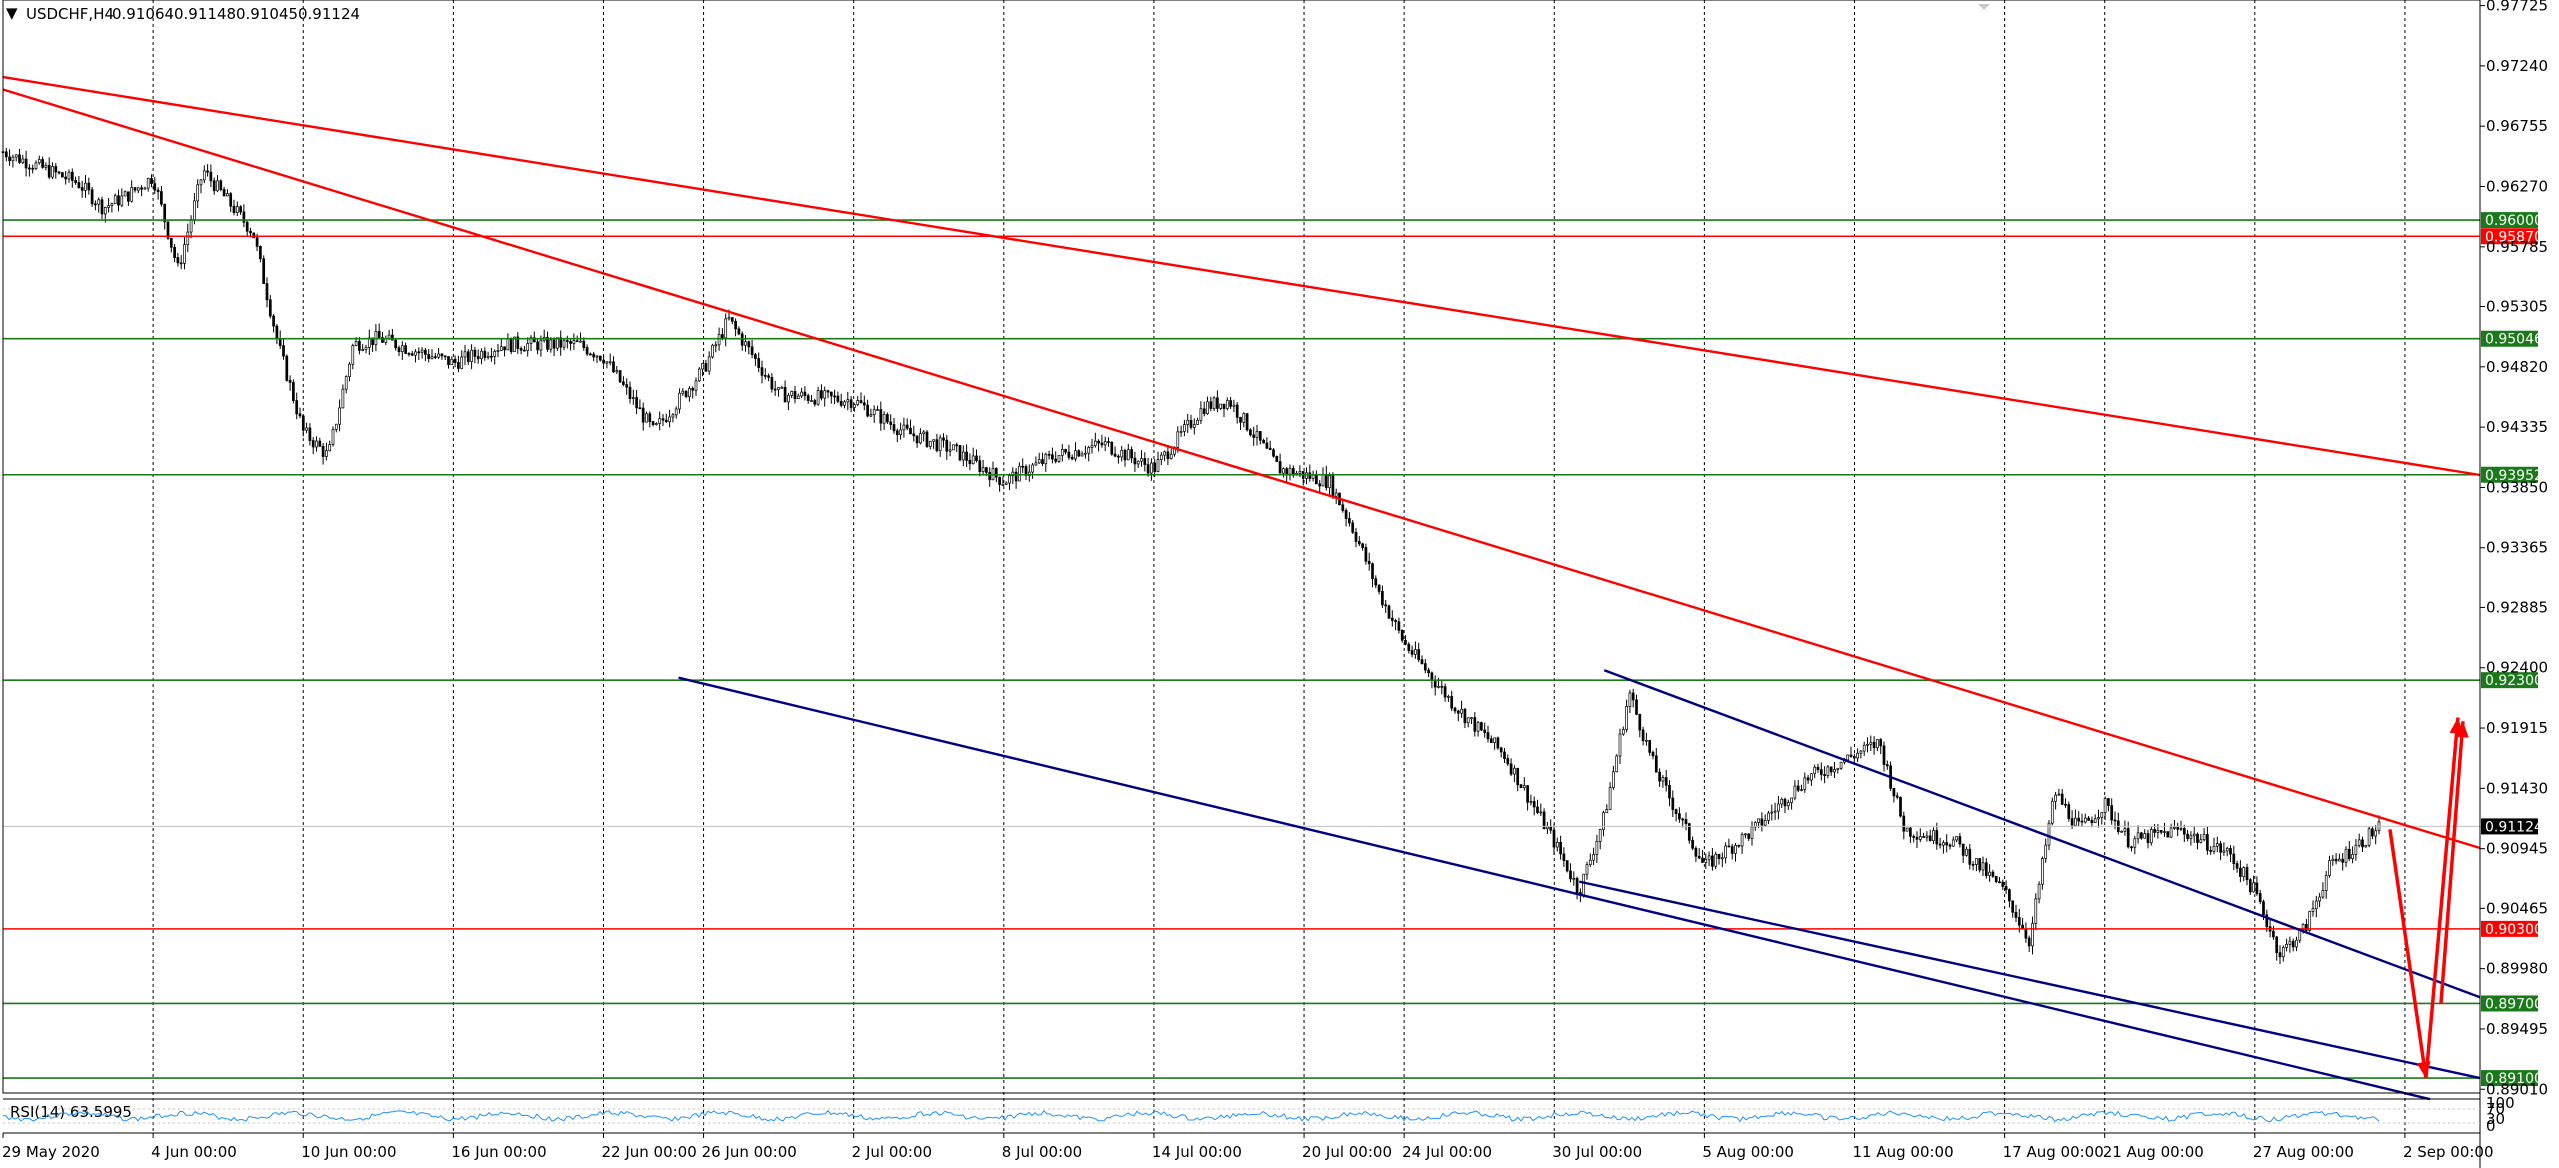  What do you see at coordinates (2428, 898) in the screenshot?
I see `projection-arrows` at bounding box center [2428, 898].